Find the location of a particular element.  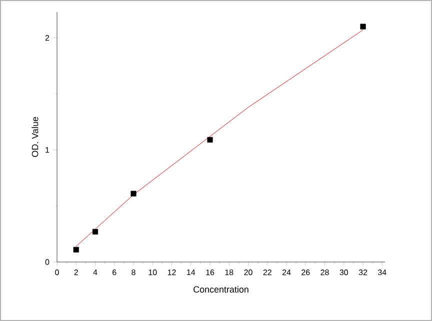

x-axis-title: Concentration is located at coordinates (221, 289).